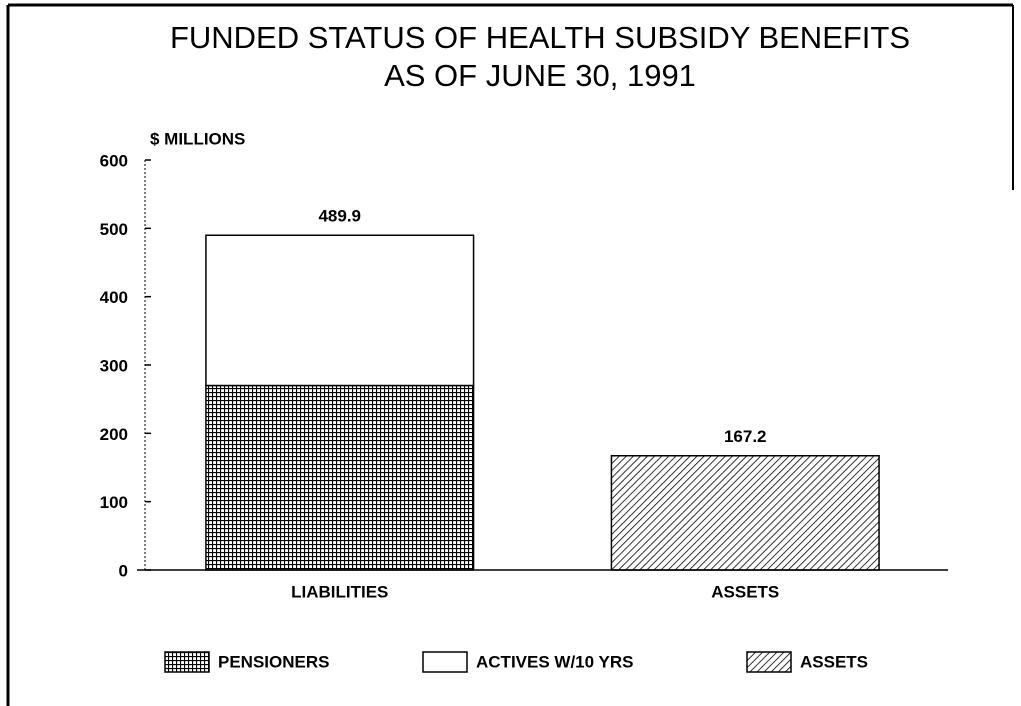 The height and width of the screenshot is (706, 1021). I want to click on chart-subtitle: AS OF JUNE 30, 1991, so click(540, 75).